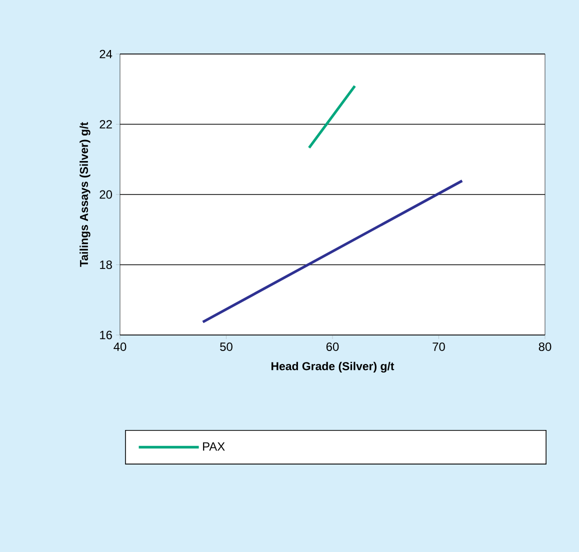 The width and height of the screenshot is (579, 552). I want to click on y-tick-label: 18, so click(106, 264).